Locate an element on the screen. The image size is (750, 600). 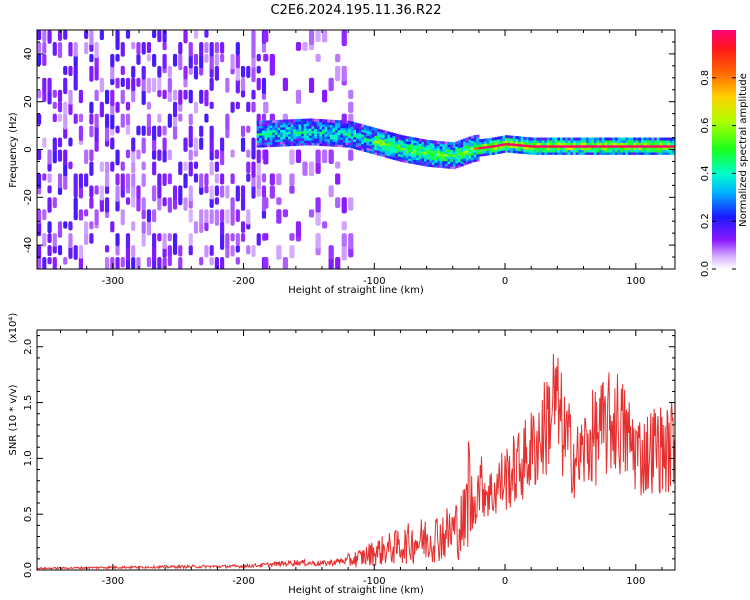
x-tick-label: -300 is located at coordinates (112, 281).